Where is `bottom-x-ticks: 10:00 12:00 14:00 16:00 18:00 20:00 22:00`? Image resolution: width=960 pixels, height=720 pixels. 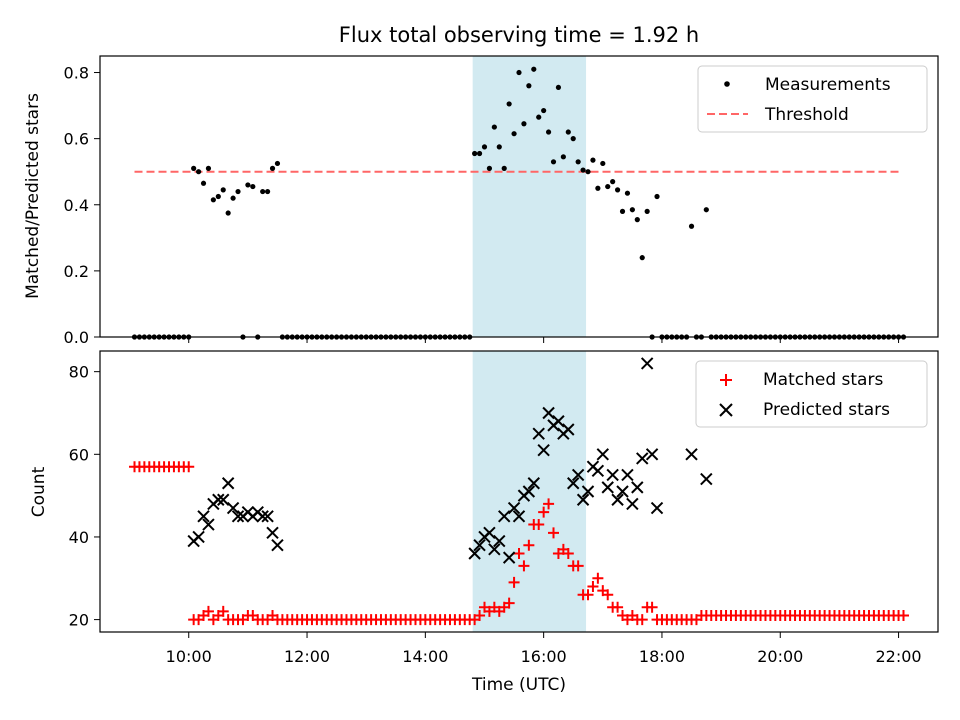 bottom-x-ticks: 10:00 12:00 14:00 16:00 18:00 20:00 22:00 is located at coordinates (544, 649).